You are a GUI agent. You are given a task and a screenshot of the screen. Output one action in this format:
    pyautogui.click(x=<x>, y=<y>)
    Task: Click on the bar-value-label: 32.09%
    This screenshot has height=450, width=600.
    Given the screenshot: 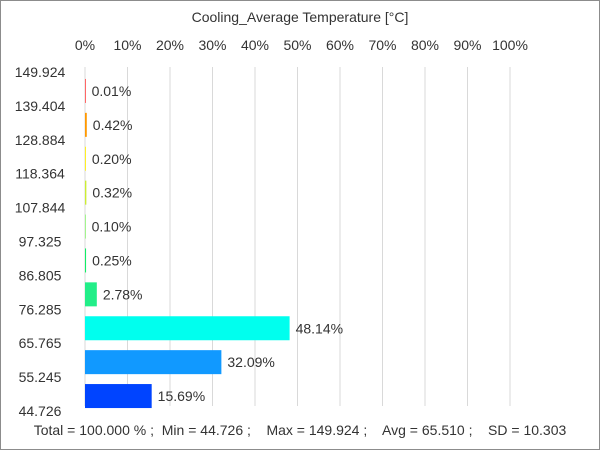 What is the action you would take?
    pyautogui.click(x=250, y=362)
    